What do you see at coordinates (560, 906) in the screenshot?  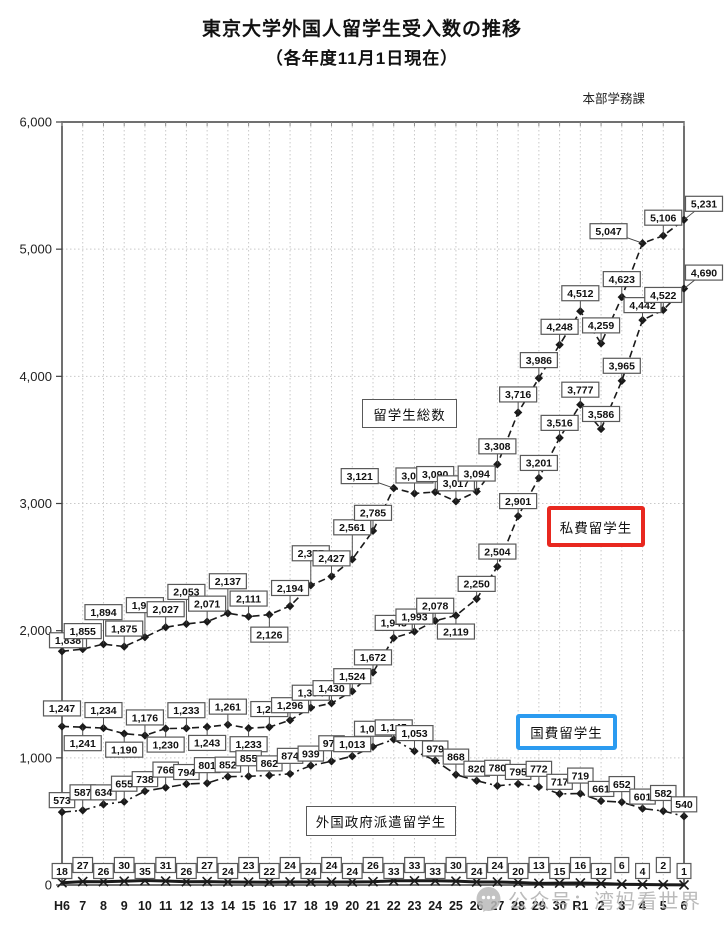 I see `x-axis-tick-label: 30` at bounding box center [560, 906].